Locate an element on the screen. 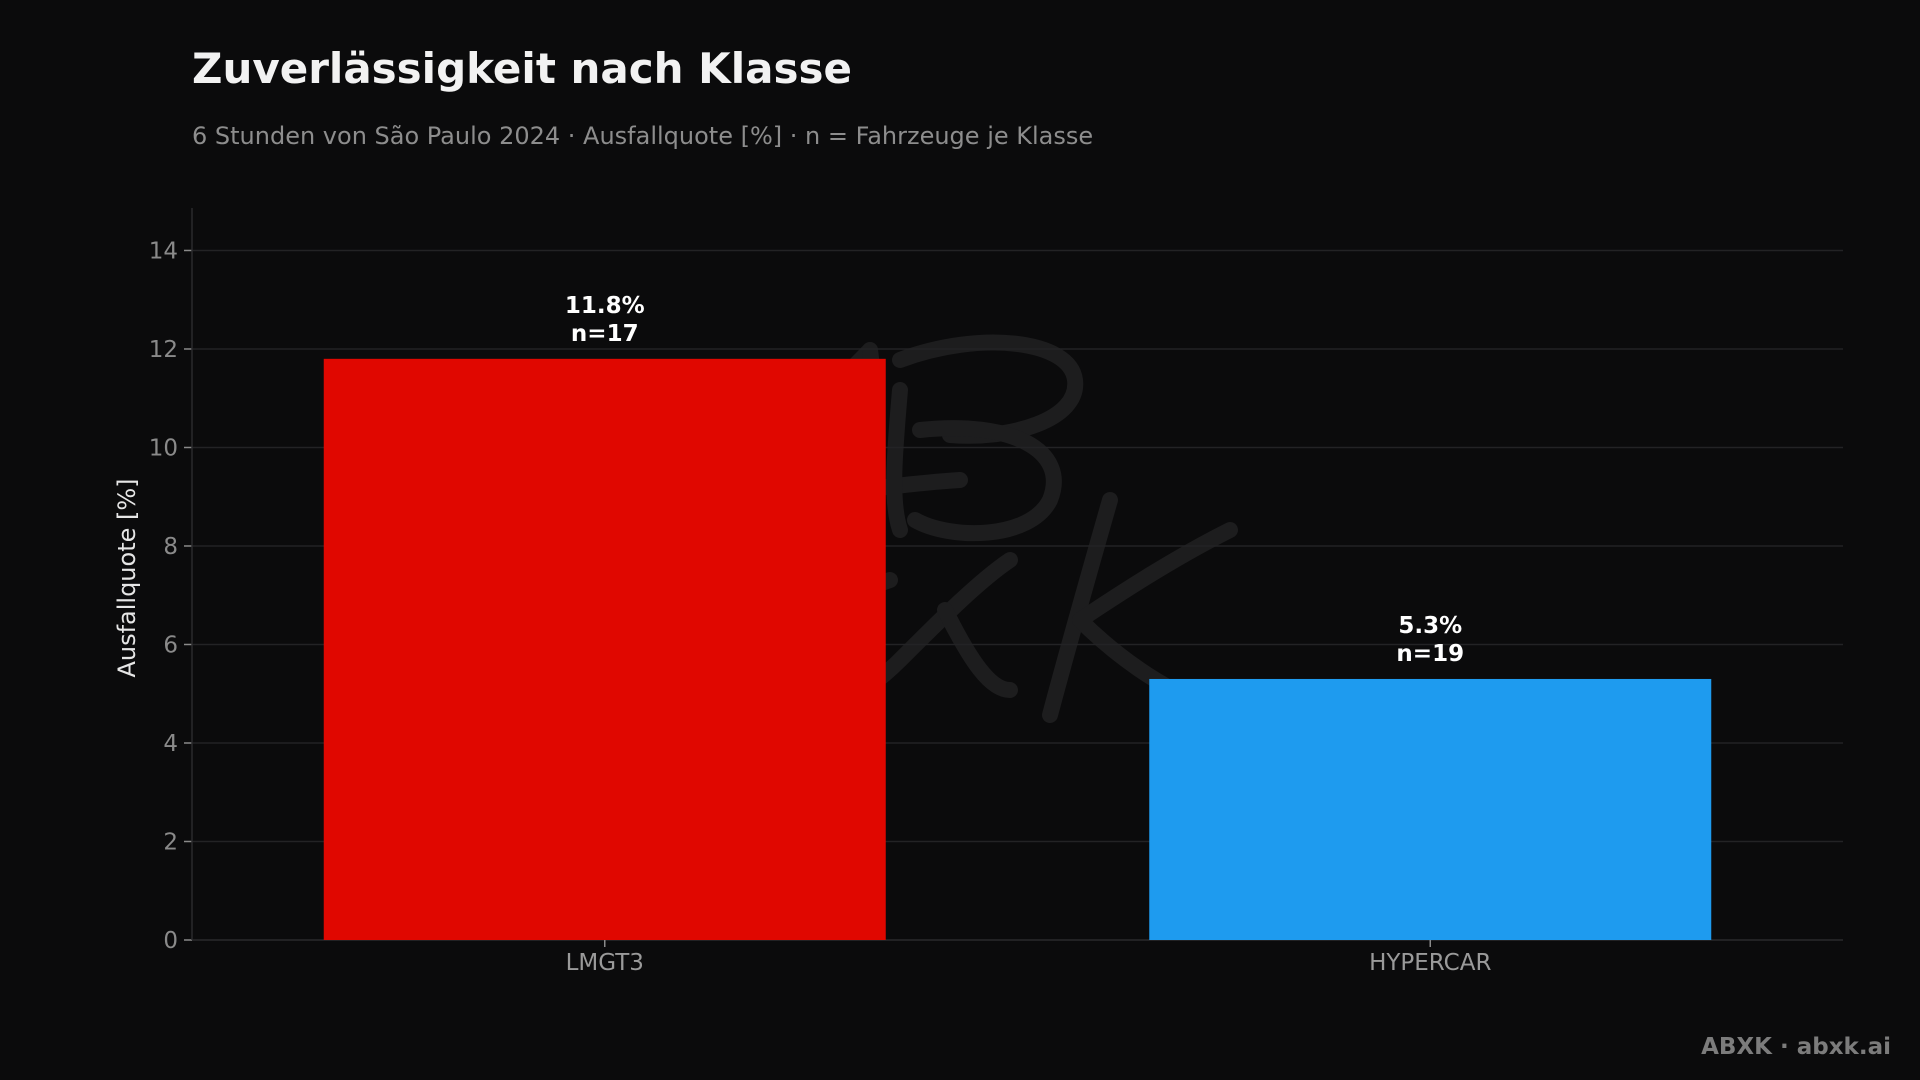 This screenshot has width=1920, height=1080. y-tick-label: 0 is located at coordinates (170, 941).